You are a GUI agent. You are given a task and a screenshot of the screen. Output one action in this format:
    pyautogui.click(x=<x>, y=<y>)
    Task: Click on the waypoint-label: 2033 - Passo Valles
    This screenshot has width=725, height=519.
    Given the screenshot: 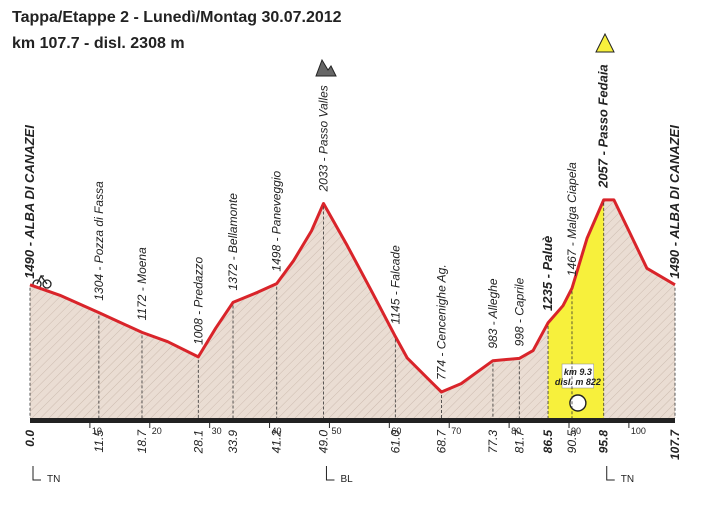 What is the action you would take?
    pyautogui.click(x=323, y=138)
    